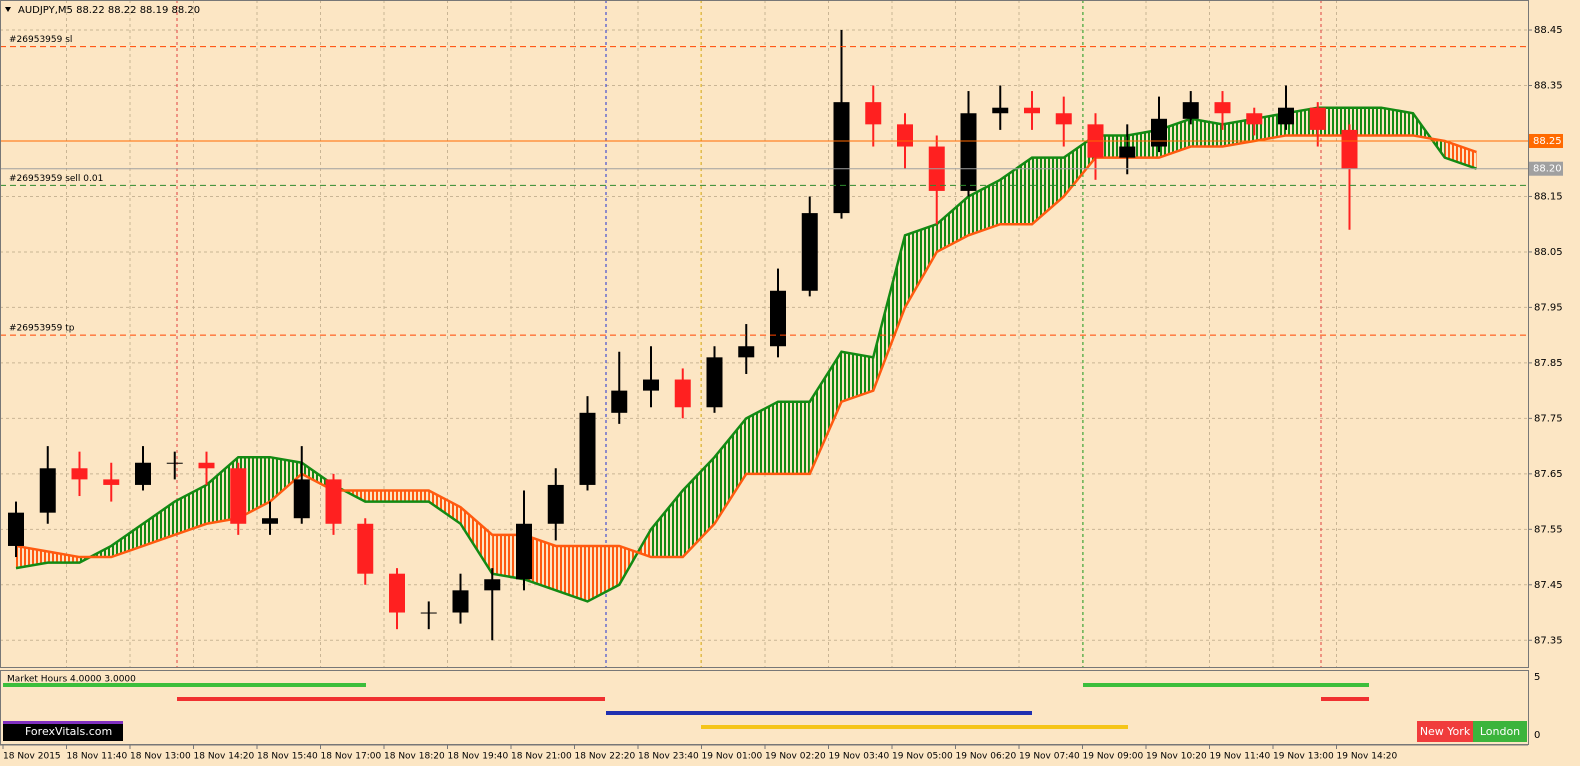 Image resolution: width=1580 pixels, height=766 pixels. Describe the element at coordinates (224, 757) in the screenshot. I see `x-tick-label: 18 Nov 14:20` at that location.